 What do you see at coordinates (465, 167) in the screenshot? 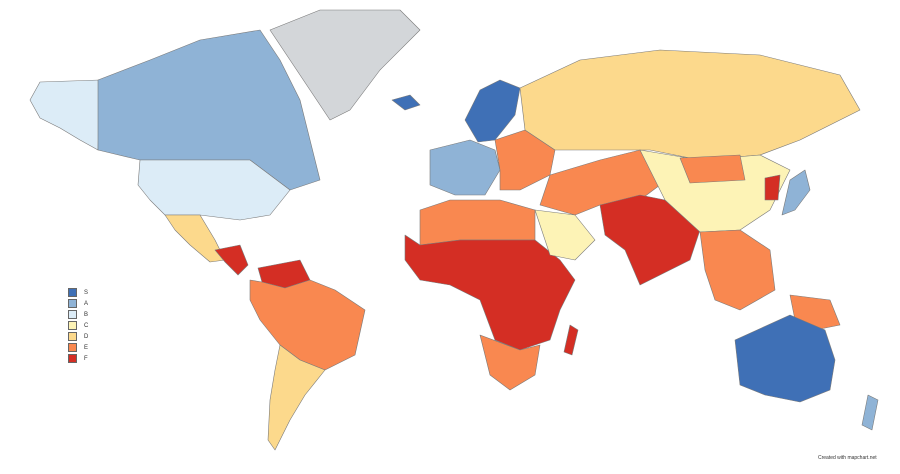
I see `region-western-europe` at bounding box center [465, 167].